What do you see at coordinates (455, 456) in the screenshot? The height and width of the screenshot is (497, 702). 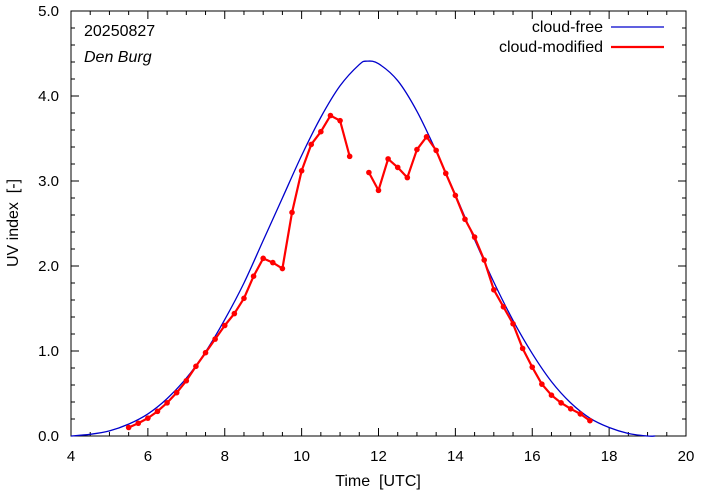 I see `x-tick-label: 14` at bounding box center [455, 456].